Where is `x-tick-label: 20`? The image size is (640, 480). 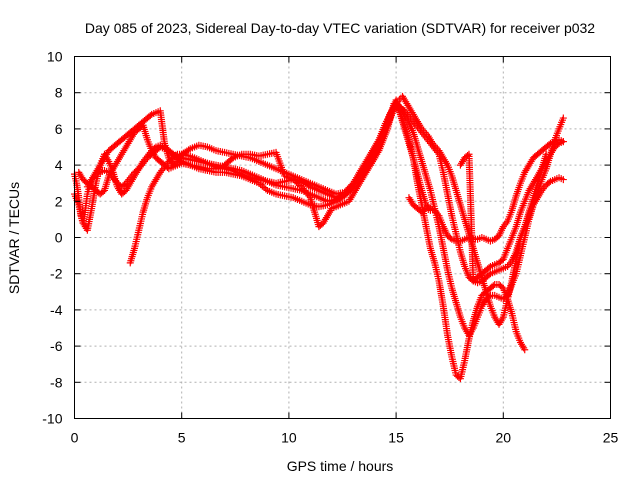
x-tick-label: 20 is located at coordinates (504, 438).